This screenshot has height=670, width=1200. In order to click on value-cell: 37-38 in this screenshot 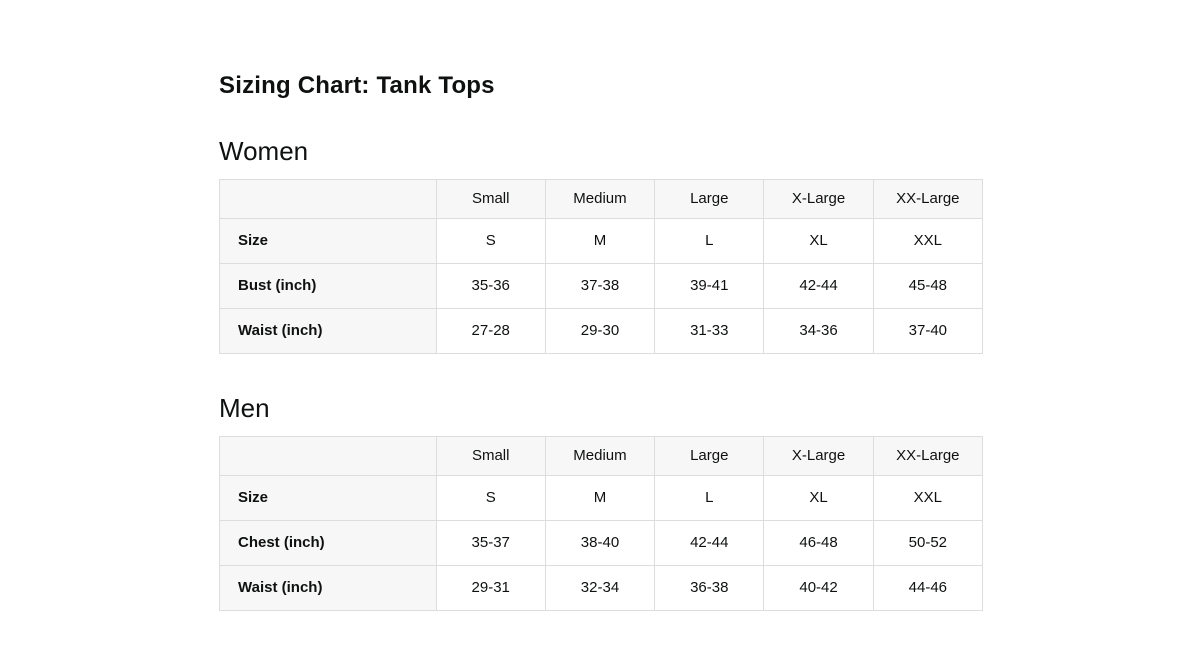, I will do `click(600, 285)`.